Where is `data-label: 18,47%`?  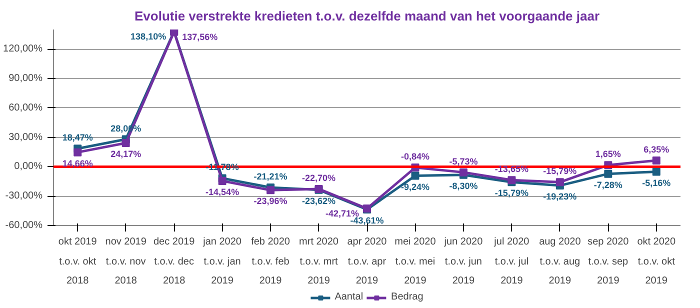
data-label: 18,47% is located at coordinates (77, 137).